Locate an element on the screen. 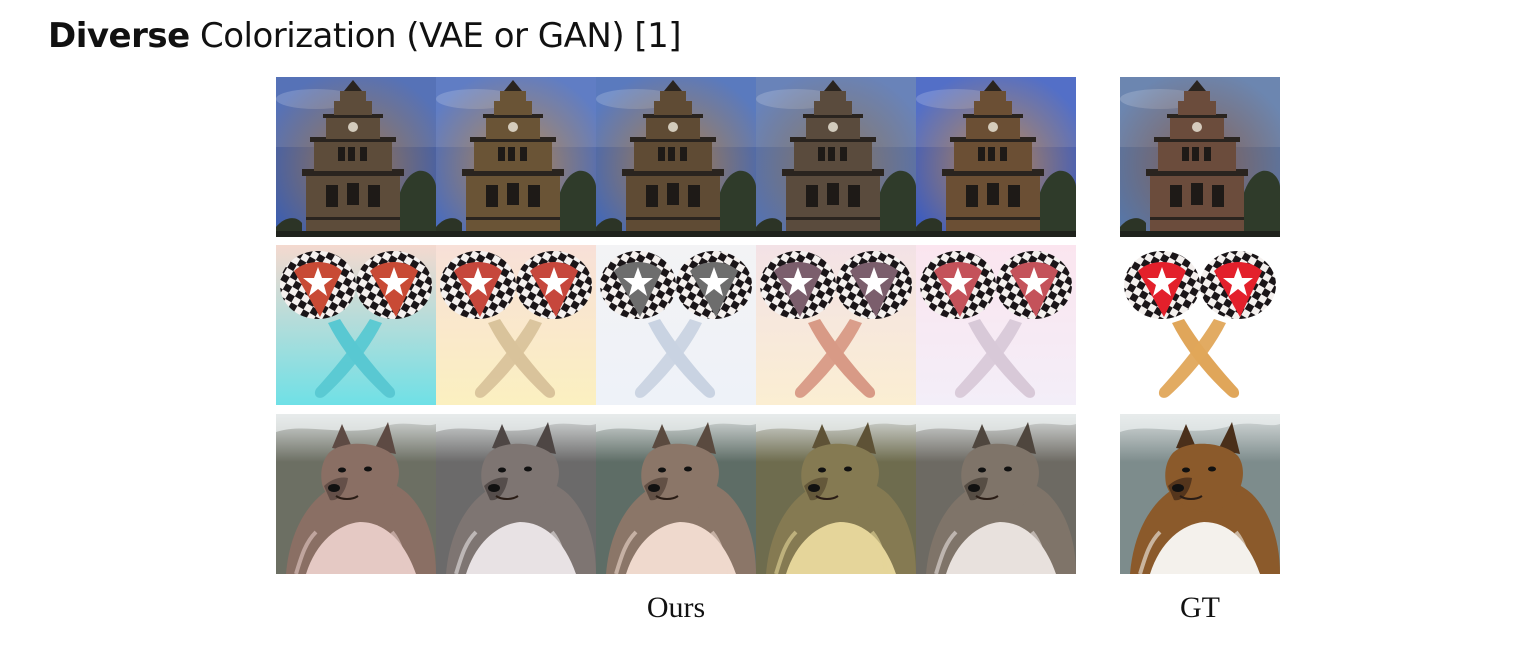 The image size is (1521, 658). caption-ours: Ours is located at coordinates (676, 607).